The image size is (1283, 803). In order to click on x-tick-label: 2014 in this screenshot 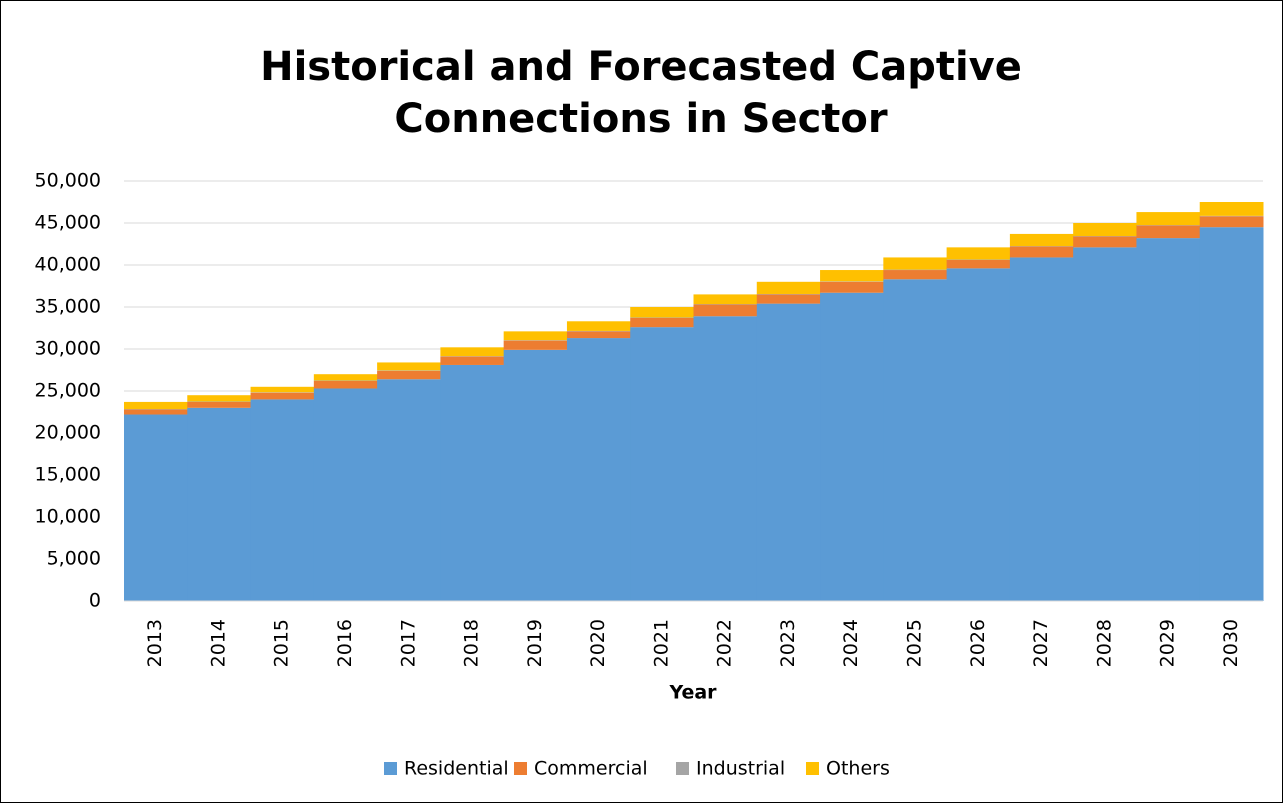, I will do `click(218, 643)`.